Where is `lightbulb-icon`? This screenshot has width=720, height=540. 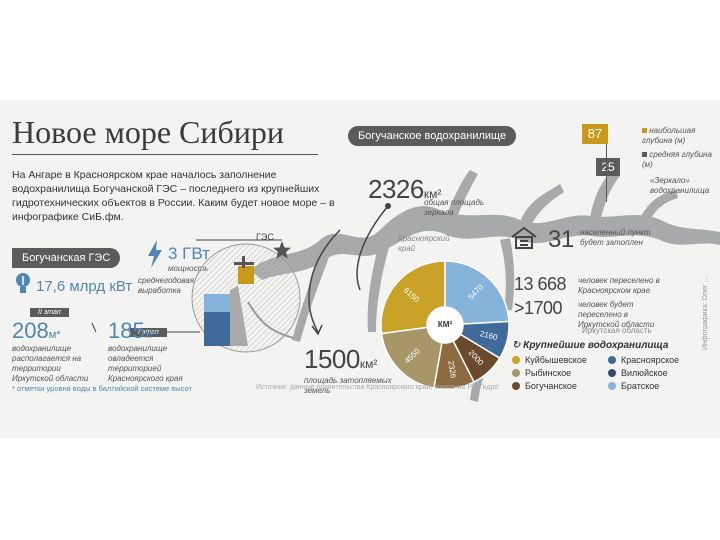 lightbulb-icon is located at coordinates (23, 283).